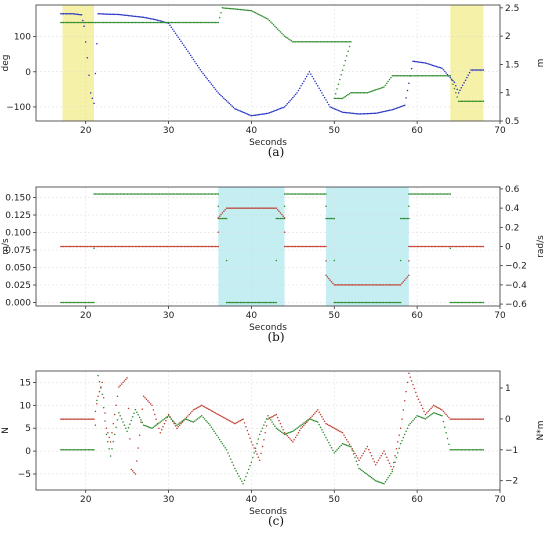  Describe the element at coordinates (512, 190) in the screenshot. I see `y-tick-label-right: 0.6` at that location.